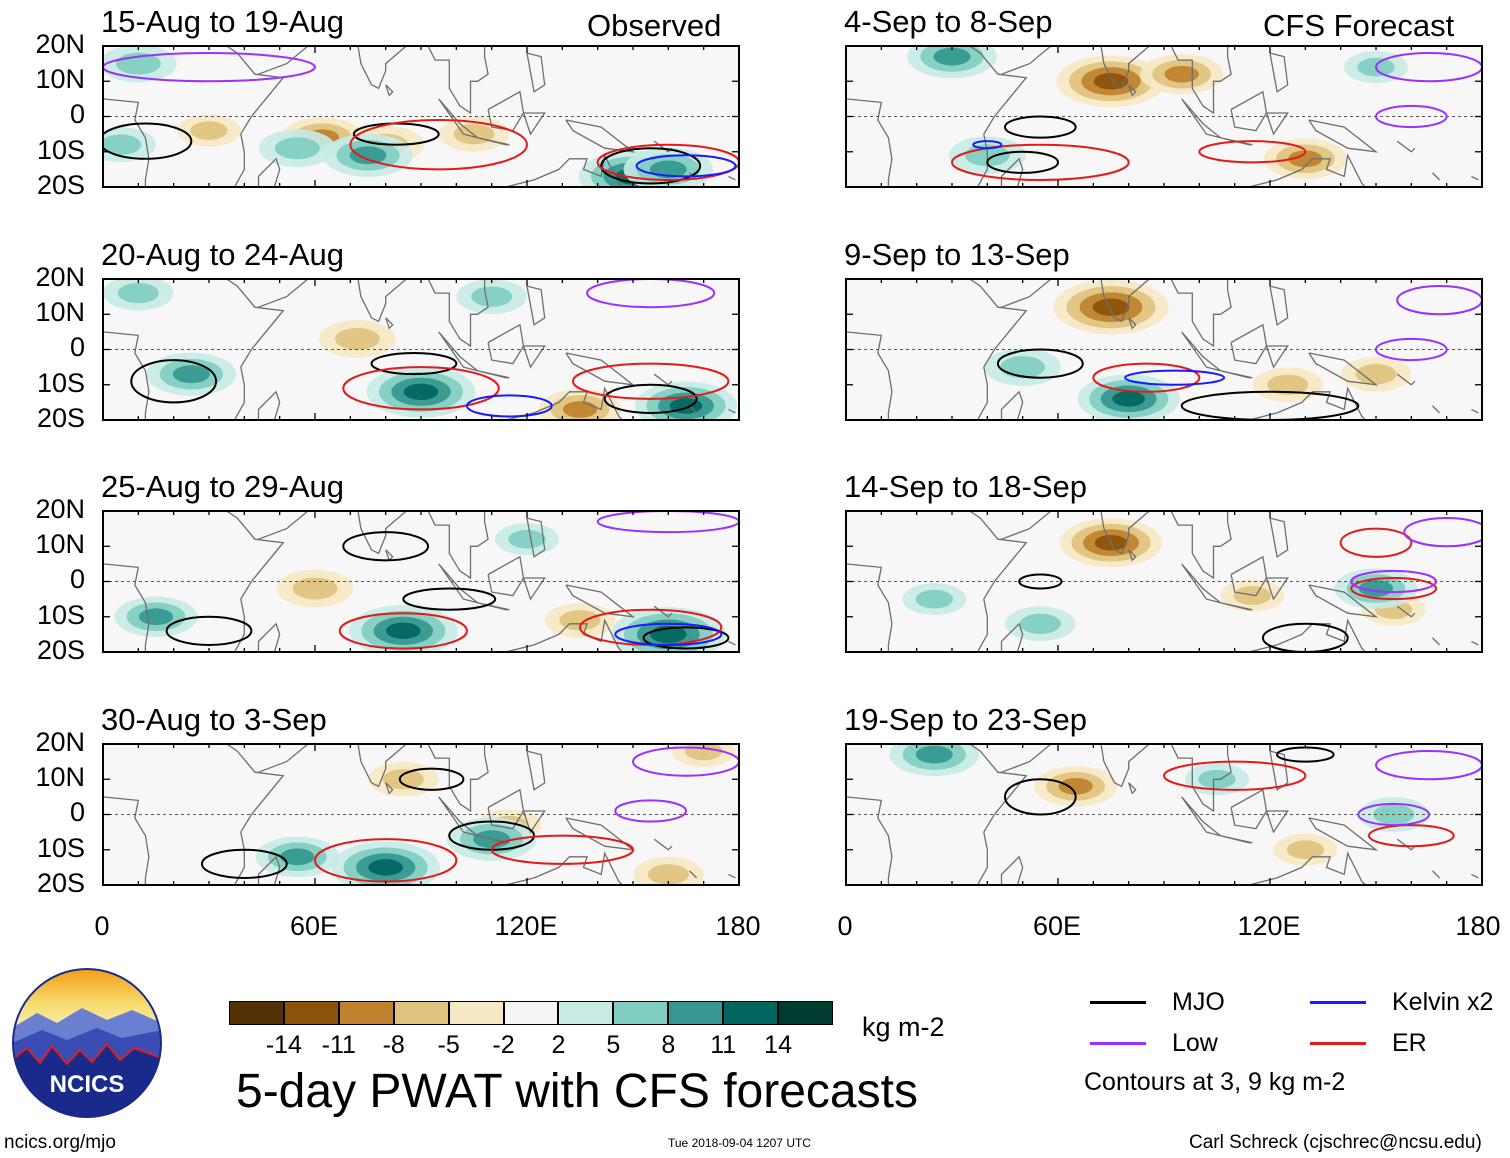 This screenshot has height=1158, width=1510. What do you see at coordinates (283, 1045) in the screenshot?
I see `colorbar-label: -14` at bounding box center [283, 1045].